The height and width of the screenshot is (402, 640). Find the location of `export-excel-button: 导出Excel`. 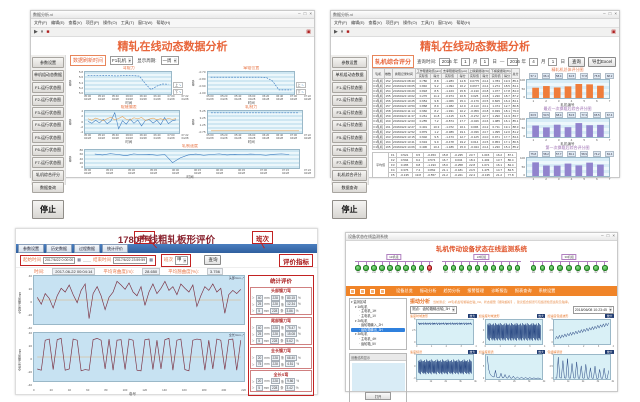

export-excel-button: 导出Excel is located at coordinates (601, 61).